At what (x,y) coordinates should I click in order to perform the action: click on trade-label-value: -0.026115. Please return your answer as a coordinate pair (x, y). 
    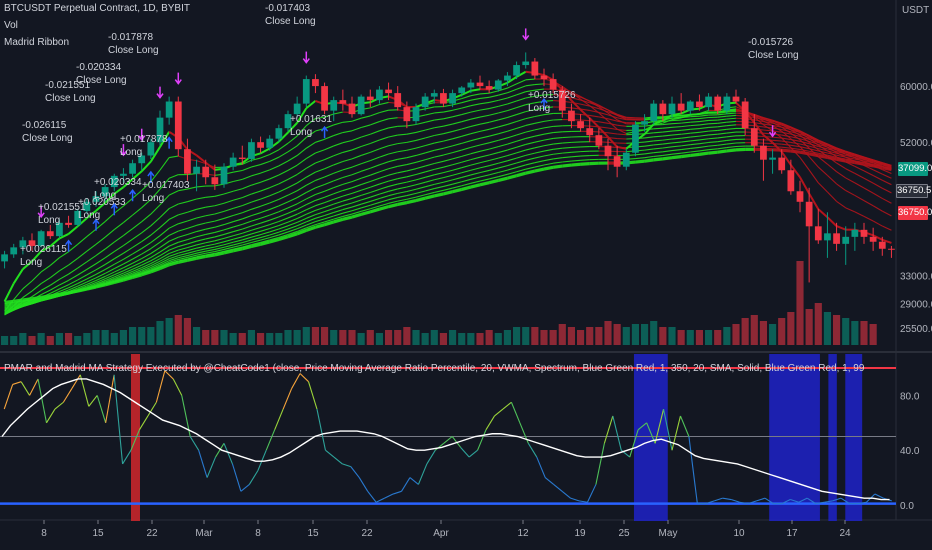
    Looking at the image, I should click on (44, 125).